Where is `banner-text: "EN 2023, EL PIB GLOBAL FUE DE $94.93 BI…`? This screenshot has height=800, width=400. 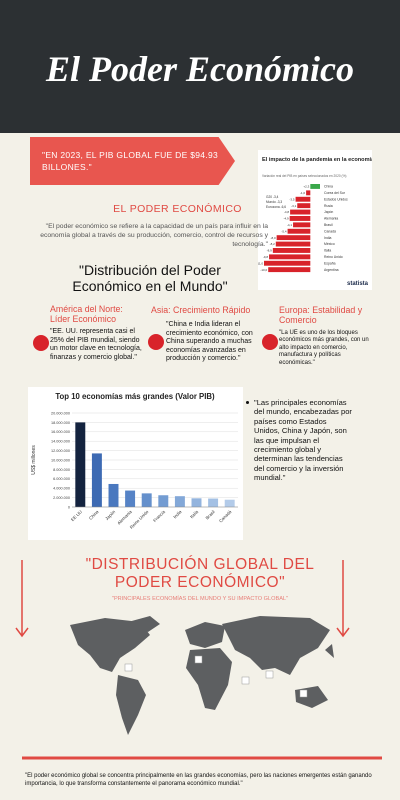
banner-text: "EN 2023, EL PIB GLOBAL FUE DE $94.93 BI… is located at coordinates (130, 161).